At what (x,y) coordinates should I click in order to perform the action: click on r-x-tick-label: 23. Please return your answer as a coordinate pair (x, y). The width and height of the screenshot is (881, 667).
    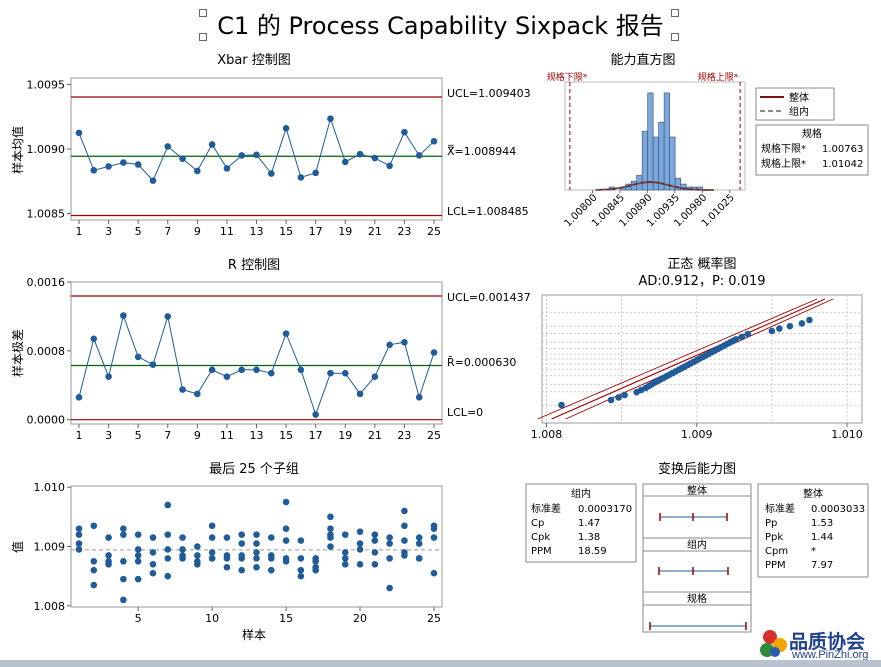
    Looking at the image, I should click on (404, 435).